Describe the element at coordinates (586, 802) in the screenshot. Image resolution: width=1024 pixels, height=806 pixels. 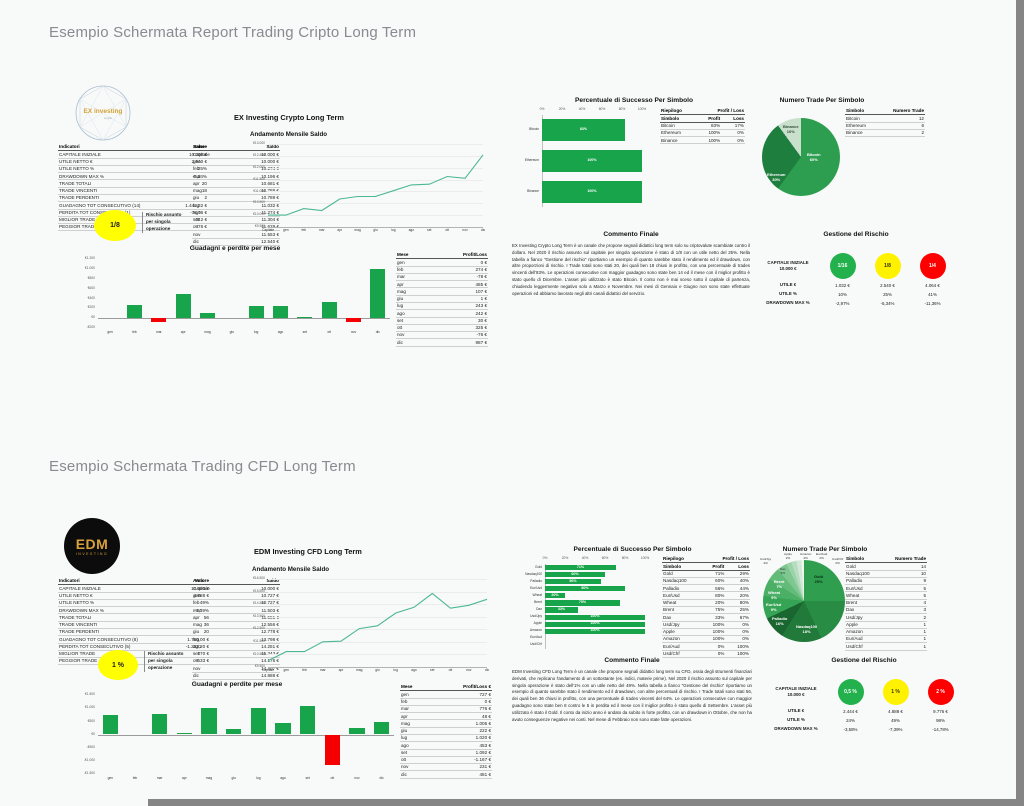
I see `horizontal-scrollbar` at that location.